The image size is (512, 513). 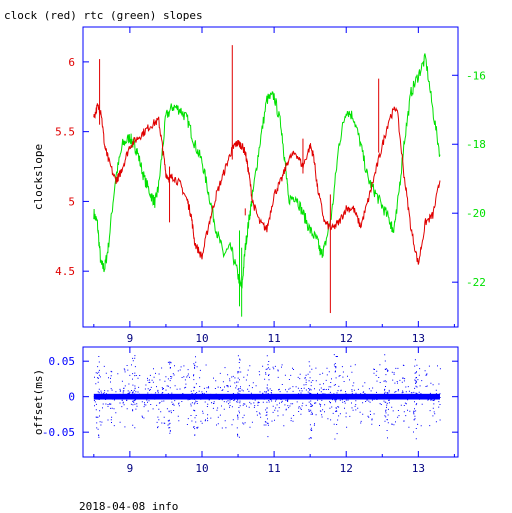 I want to click on bottom-xtick-label-2: 11, so click(x=273, y=468).